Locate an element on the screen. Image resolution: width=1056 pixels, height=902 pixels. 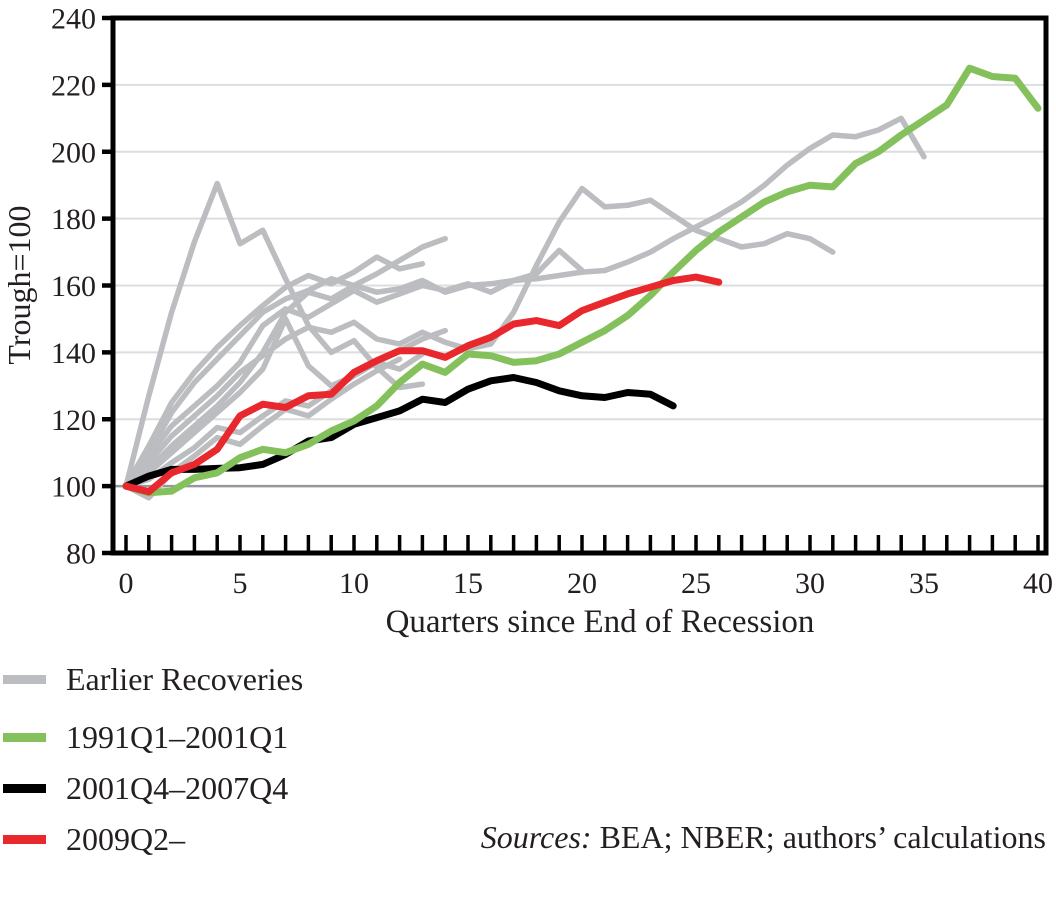
y-axis-tick-labels: 80 100 120 140 160 180 200 220 240 is located at coordinates (73, 287).